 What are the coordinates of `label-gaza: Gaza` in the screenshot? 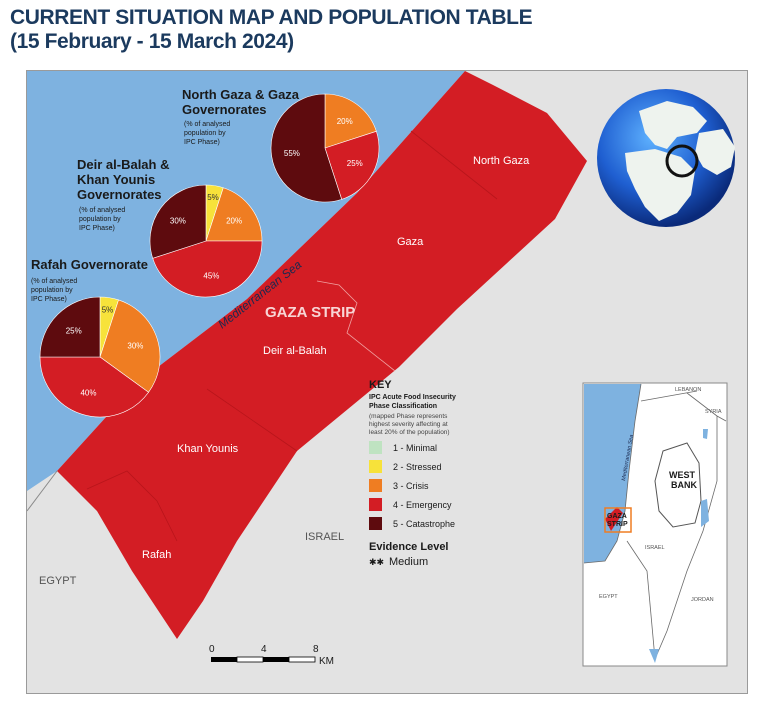 It's located at (410, 242).